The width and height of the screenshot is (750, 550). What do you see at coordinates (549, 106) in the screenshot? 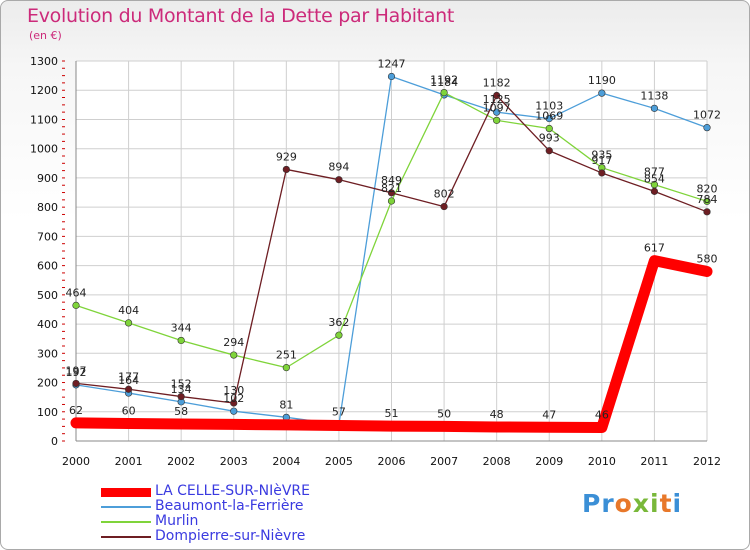
I see `data-label: 1103` at bounding box center [549, 106].